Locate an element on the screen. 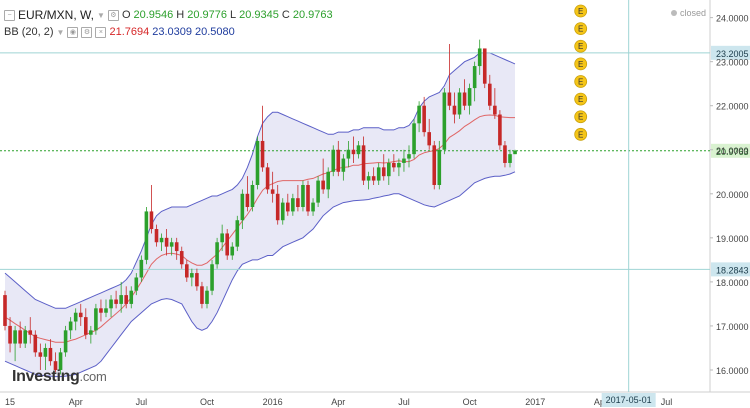  indicator-name: BB (20, 2) is located at coordinates (29, 32).